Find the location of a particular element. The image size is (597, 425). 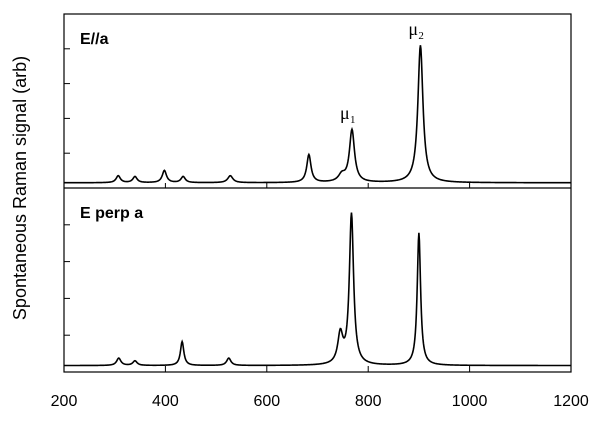

peak-label-subscript: 1 is located at coordinates (353, 120).